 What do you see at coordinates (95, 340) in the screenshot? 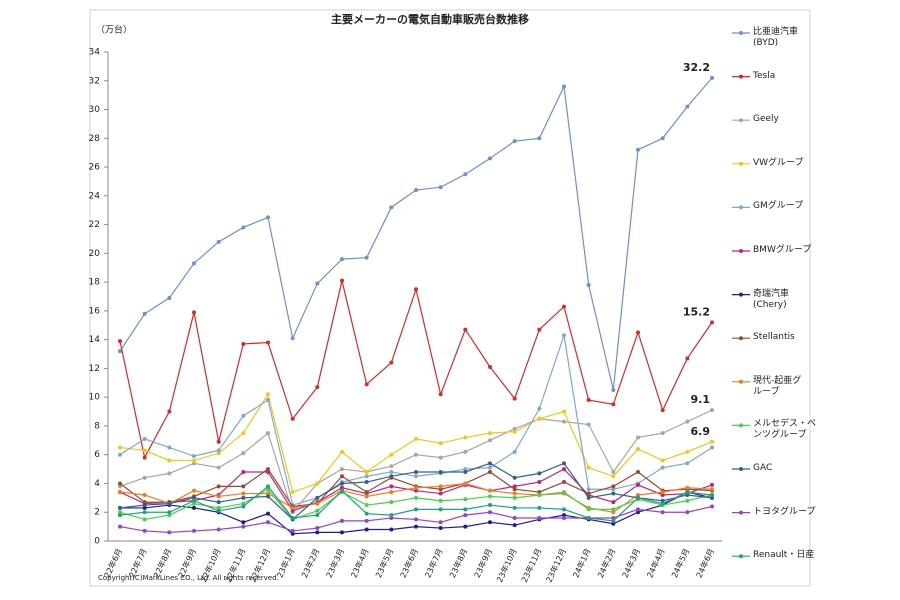
I see `y-tick-label: 14` at bounding box center [95, 340].